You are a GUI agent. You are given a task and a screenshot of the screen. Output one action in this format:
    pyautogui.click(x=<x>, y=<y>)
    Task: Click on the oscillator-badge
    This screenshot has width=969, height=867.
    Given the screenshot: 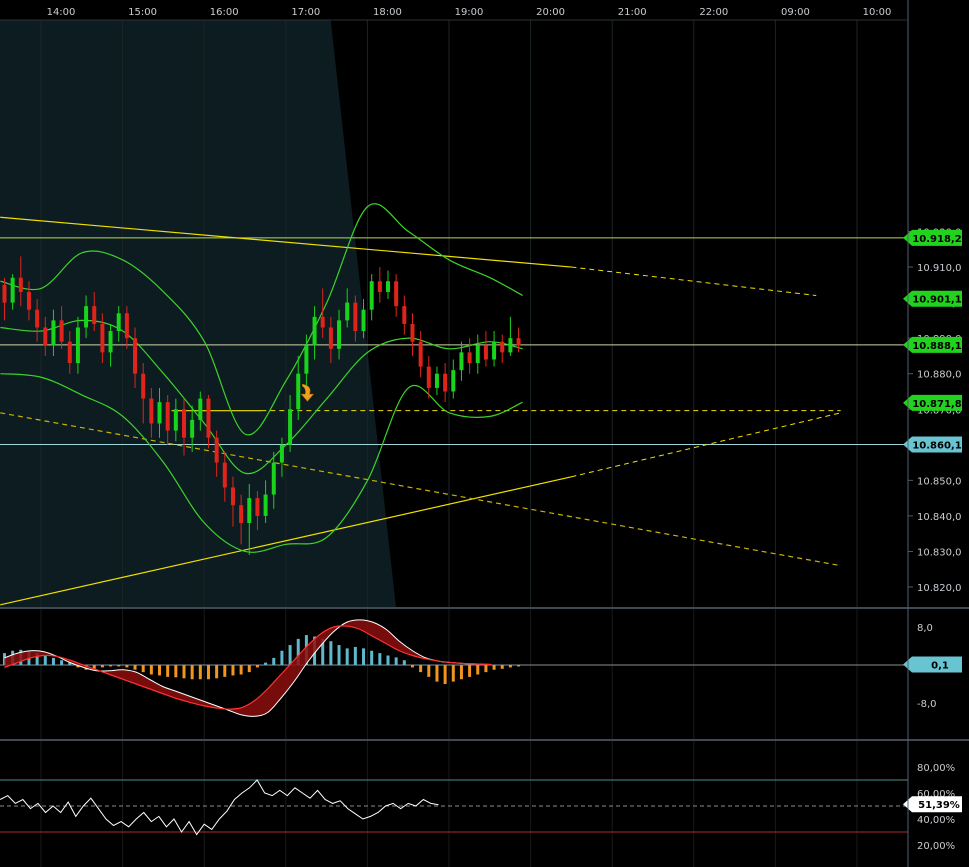 What is the action you would take?
    pyautogui.click(x=932, y=804)
    